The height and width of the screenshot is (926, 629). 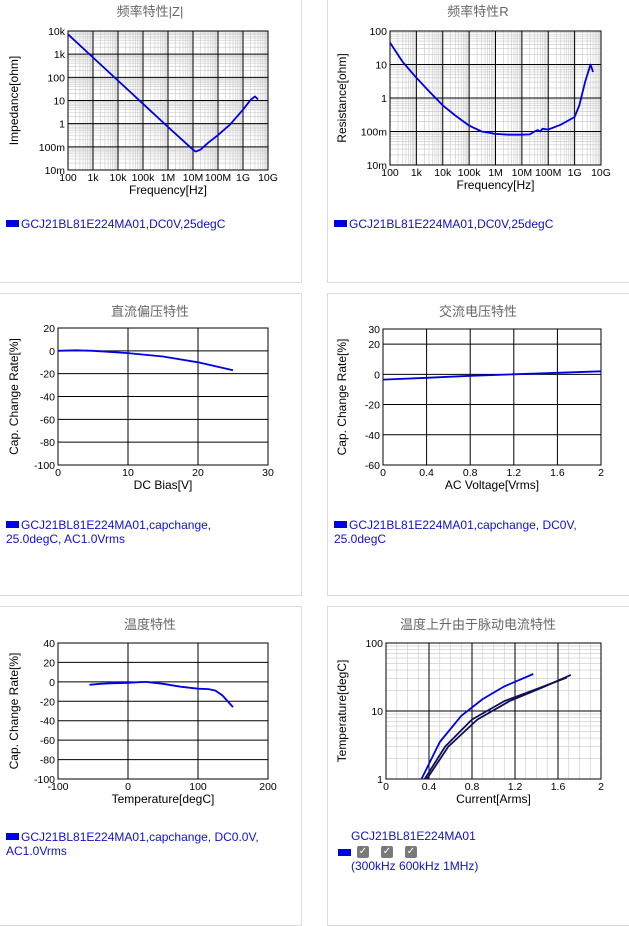 I want to click on x-tick-label: 1.2, so click(x=515, y=787).